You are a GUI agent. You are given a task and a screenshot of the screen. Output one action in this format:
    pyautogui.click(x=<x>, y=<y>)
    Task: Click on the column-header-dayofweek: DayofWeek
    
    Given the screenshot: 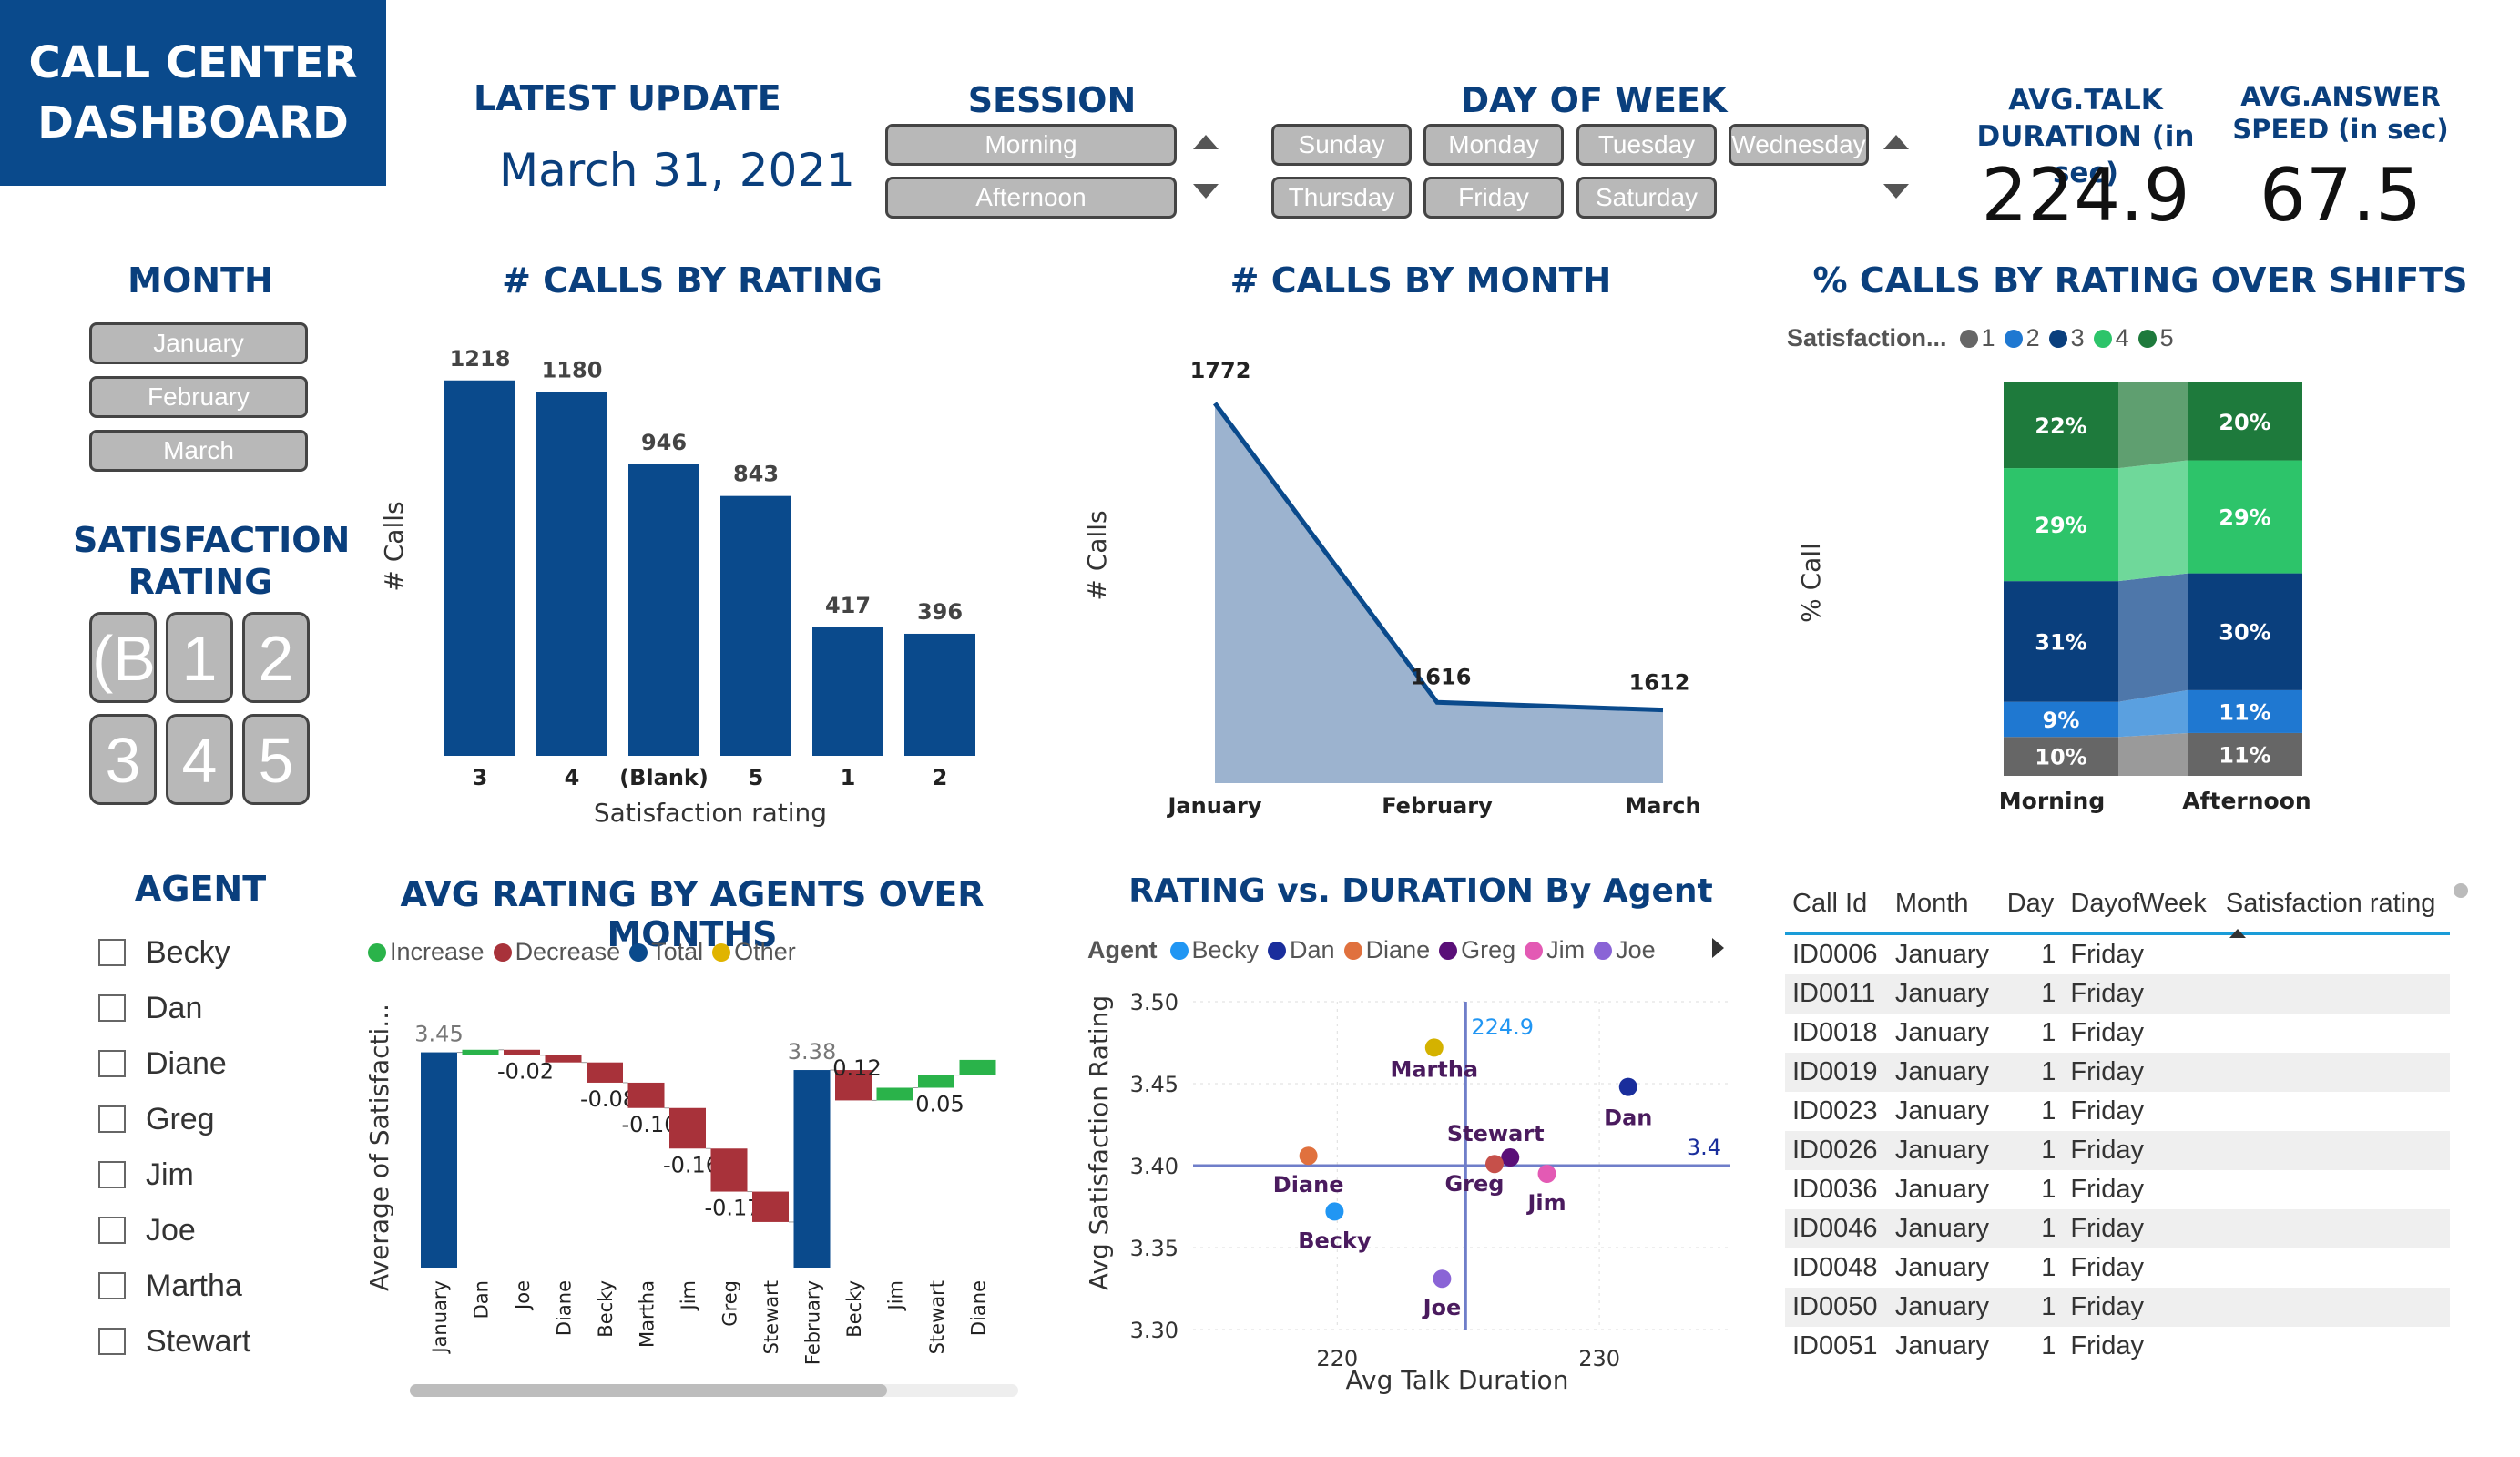 What is the action you would take?
    pyautogui.click(x=2141, y=905)
    